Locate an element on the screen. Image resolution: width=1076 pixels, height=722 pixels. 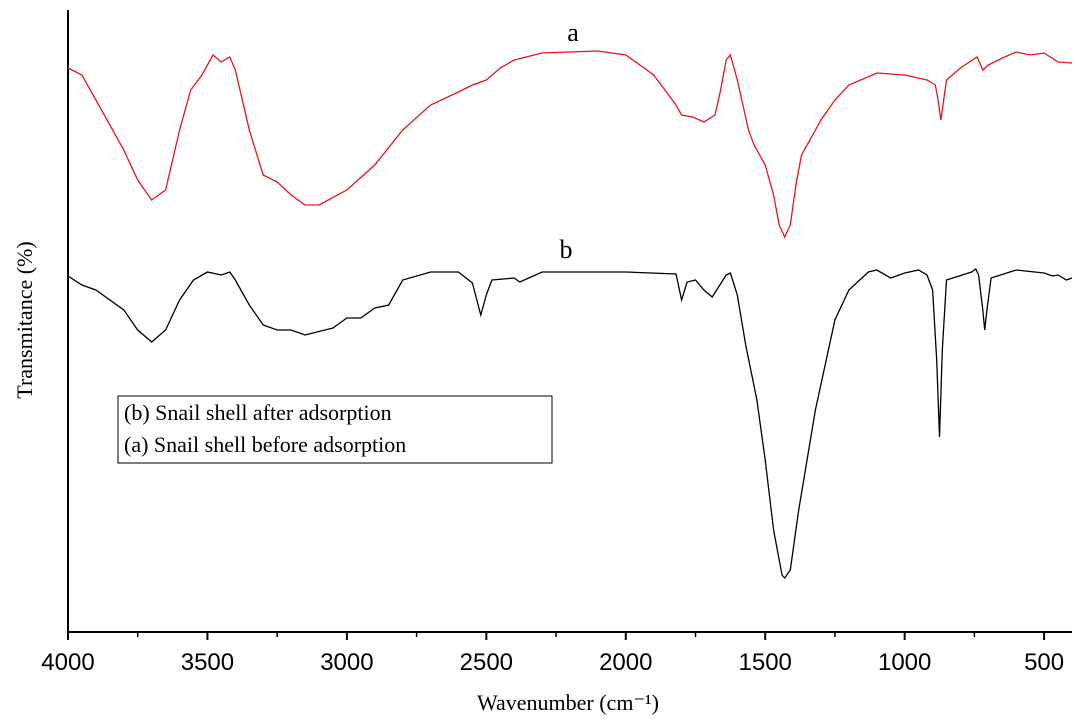
x-tick-label: 4000 is located at coordinates (67, 662).